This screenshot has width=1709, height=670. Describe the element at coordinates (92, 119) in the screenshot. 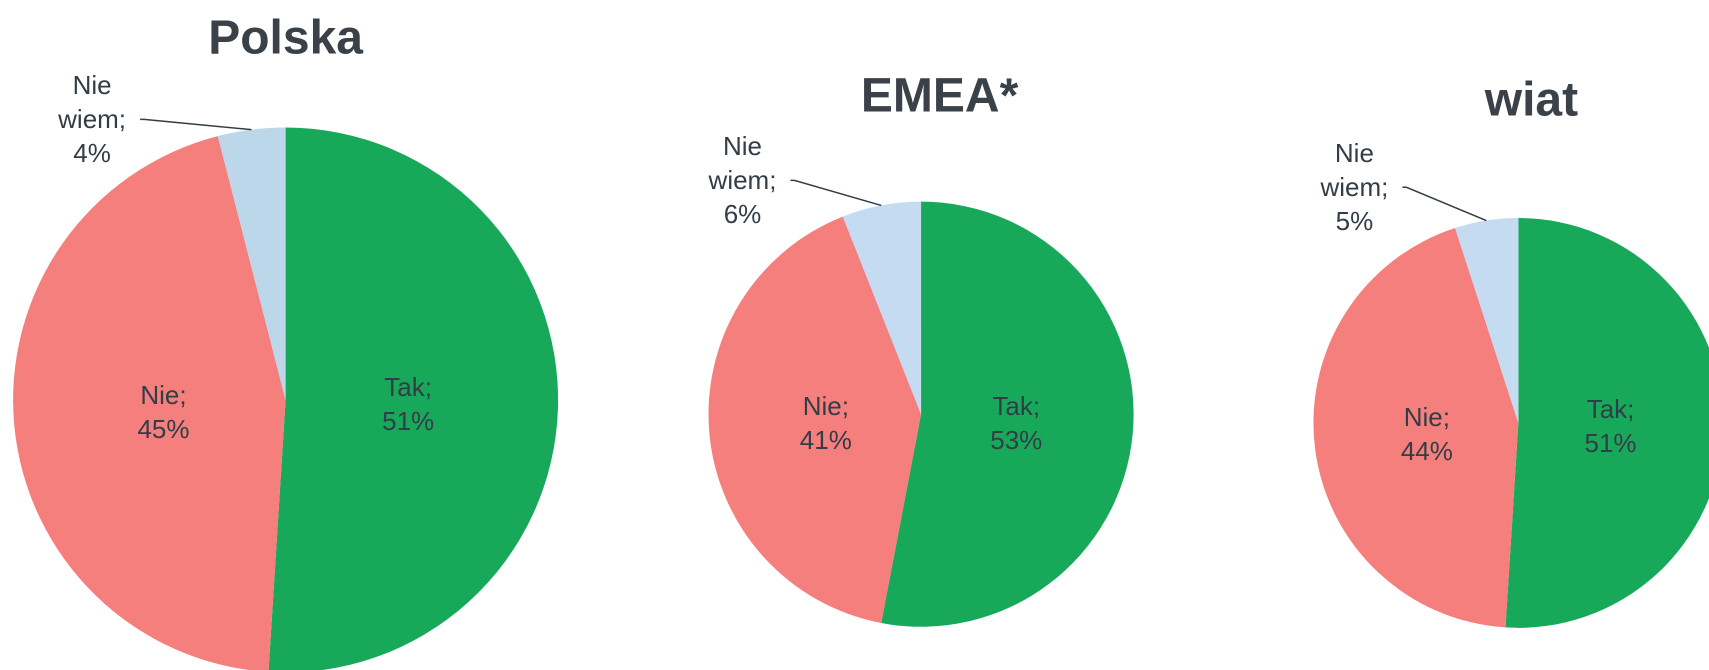

I see `data-label: Nie wiem; 4%` at that location.